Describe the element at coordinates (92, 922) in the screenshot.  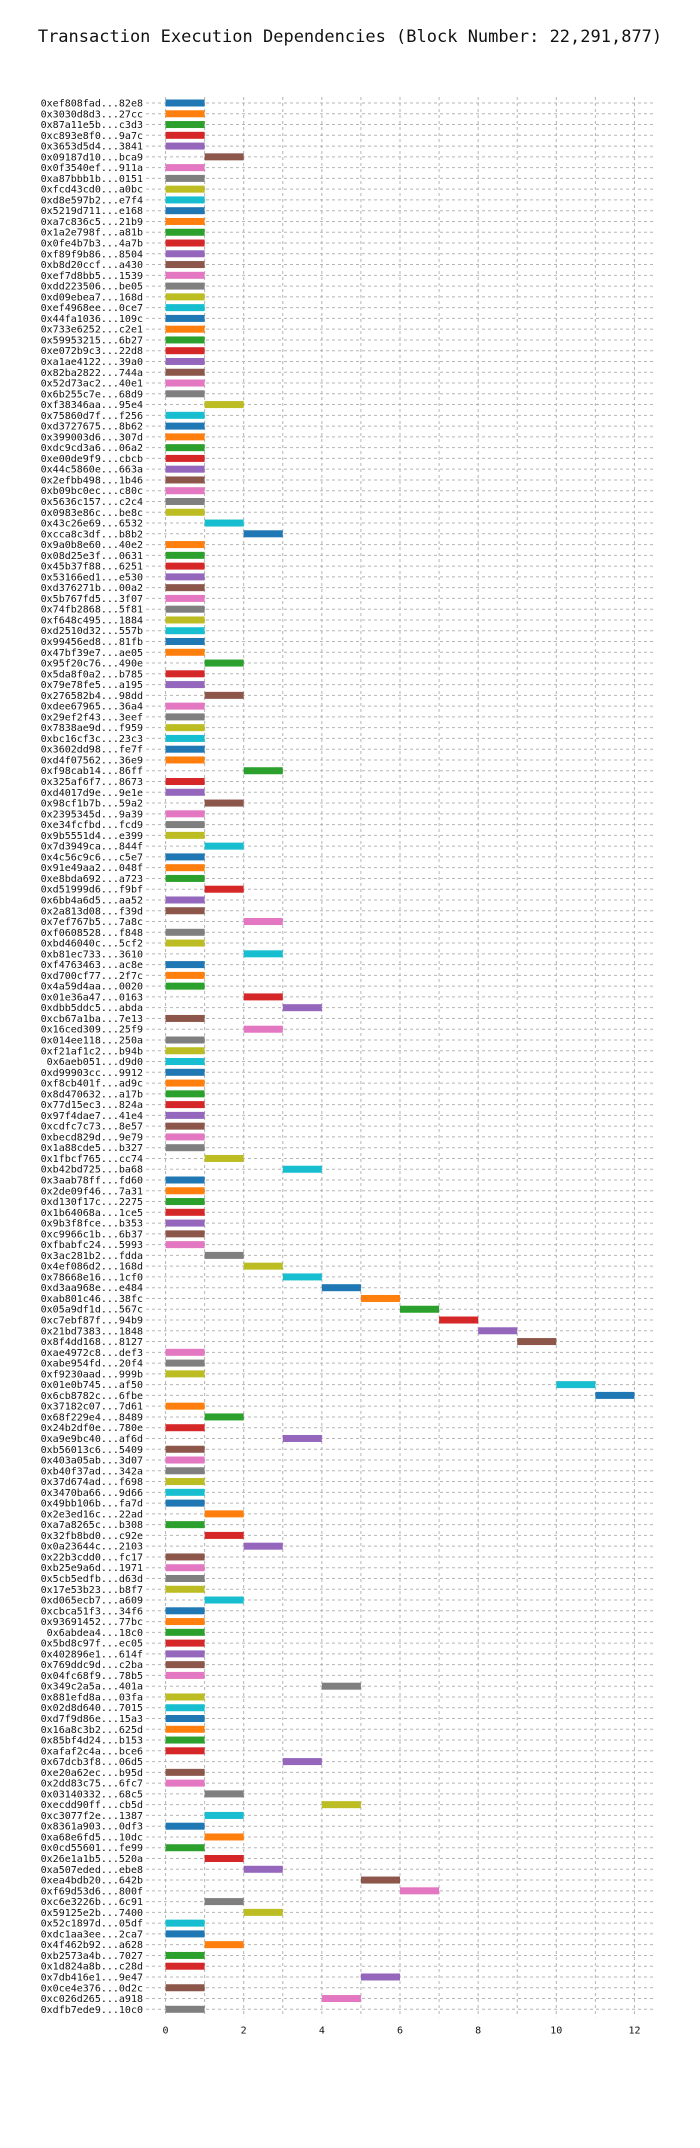
I see `y-tick-label: 0x7ef767b5...7a8c` at that location.